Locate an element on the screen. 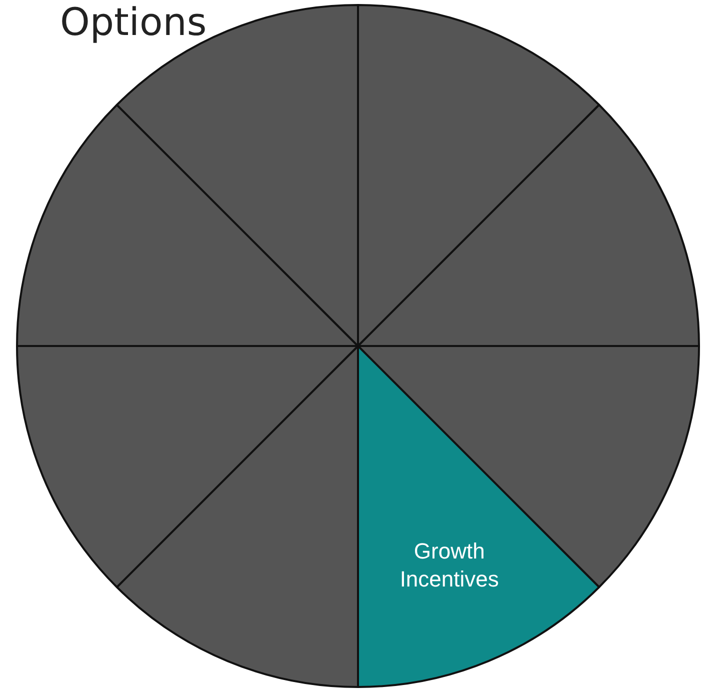  chart-title: Options is located at coordinates (133, 22).